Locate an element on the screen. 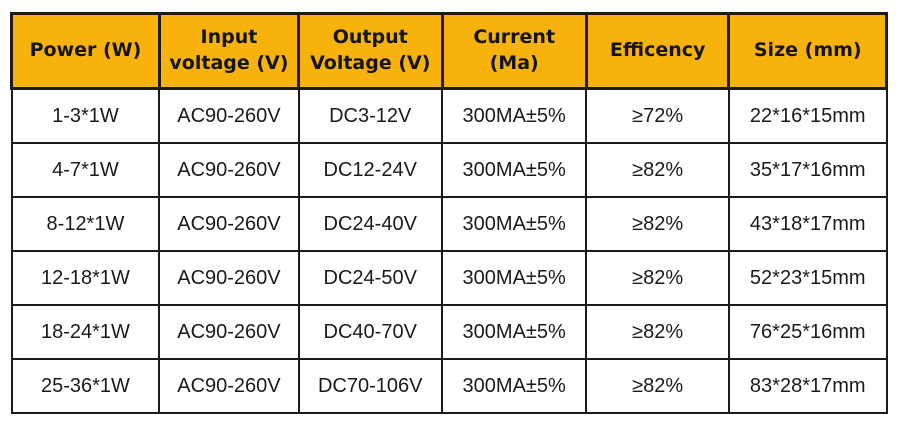 The width and height of the screenshot is (900, 446). cell-efficiency: ≥72% is located at coordinates (657, 115).